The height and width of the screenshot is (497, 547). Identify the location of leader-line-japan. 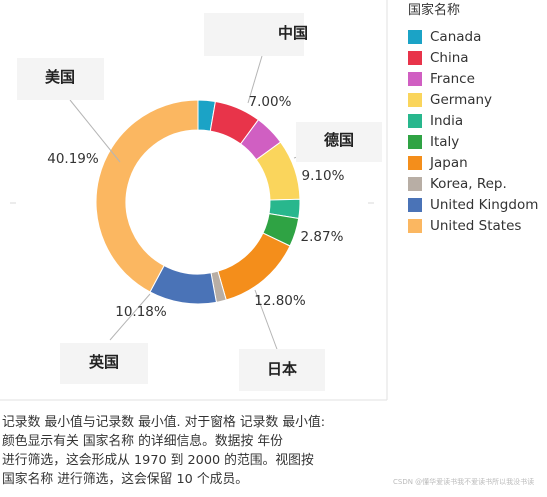
(268, 325).